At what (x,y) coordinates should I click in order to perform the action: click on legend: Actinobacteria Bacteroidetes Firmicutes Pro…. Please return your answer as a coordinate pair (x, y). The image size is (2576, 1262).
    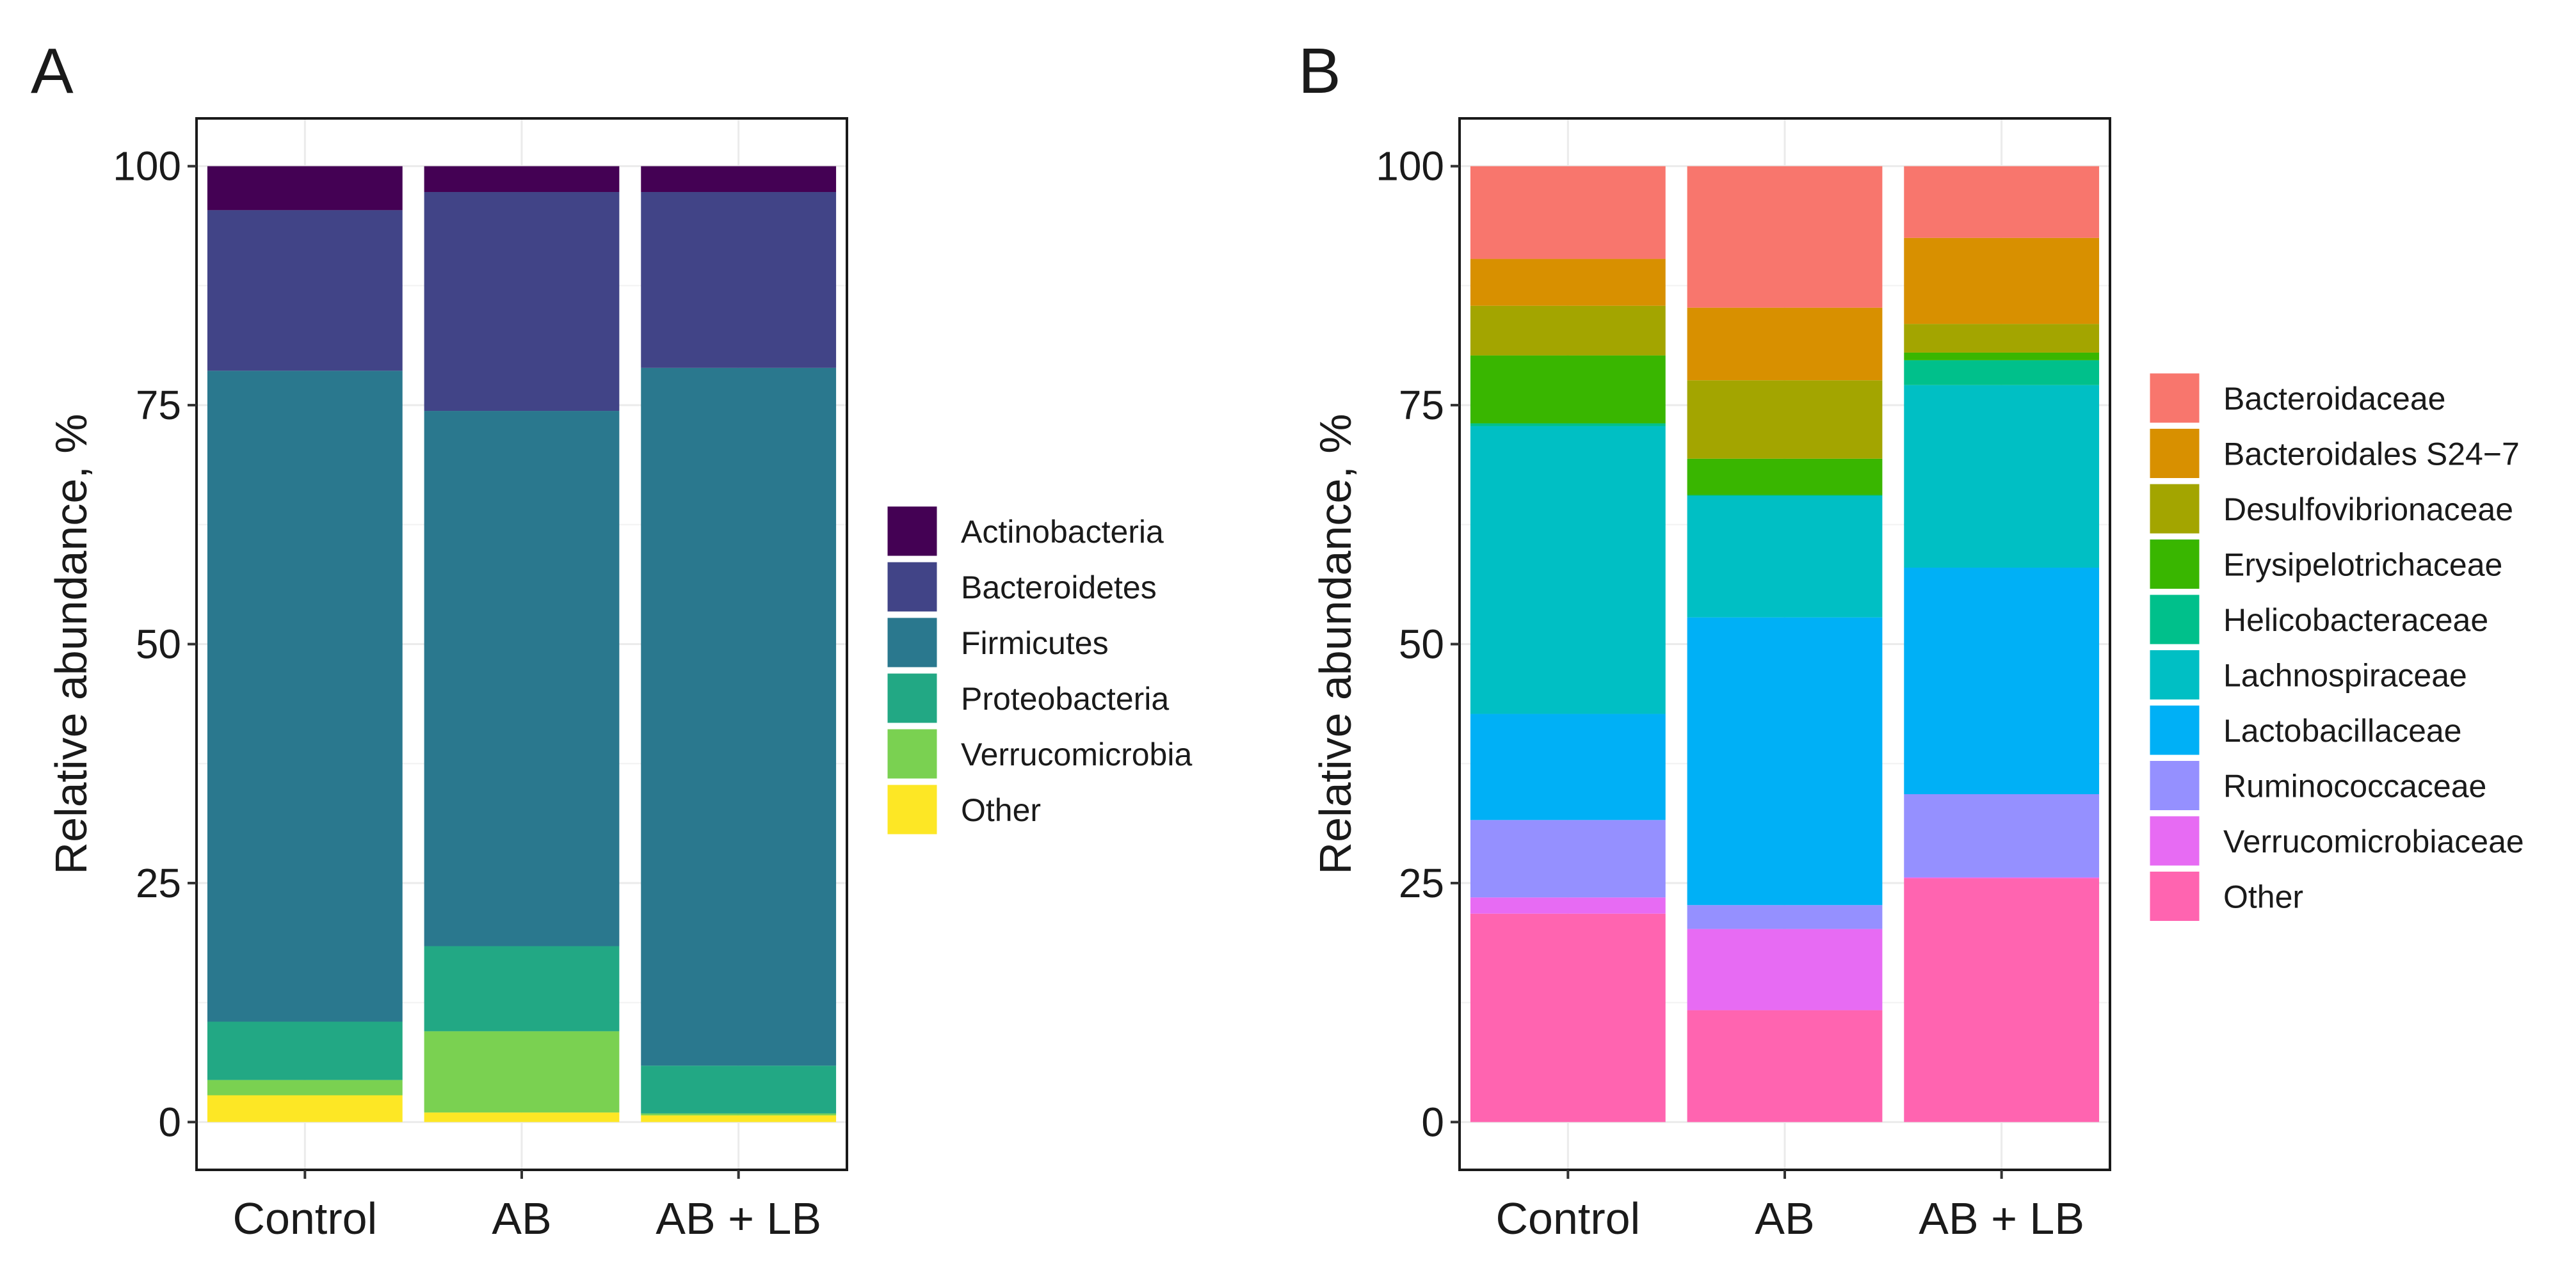
    Looking at the image, I should click on (1038, 670).